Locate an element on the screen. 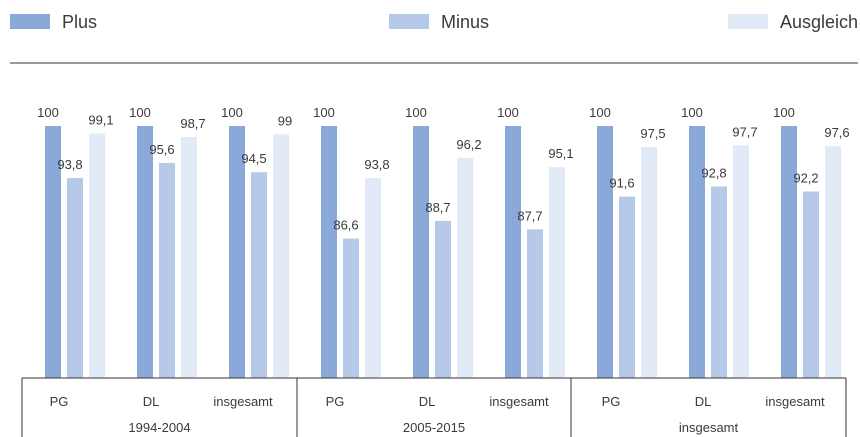 This screenshot has height=437, width=860. data-label-minus-2: 95,6 is located at coordinates (161, 149).